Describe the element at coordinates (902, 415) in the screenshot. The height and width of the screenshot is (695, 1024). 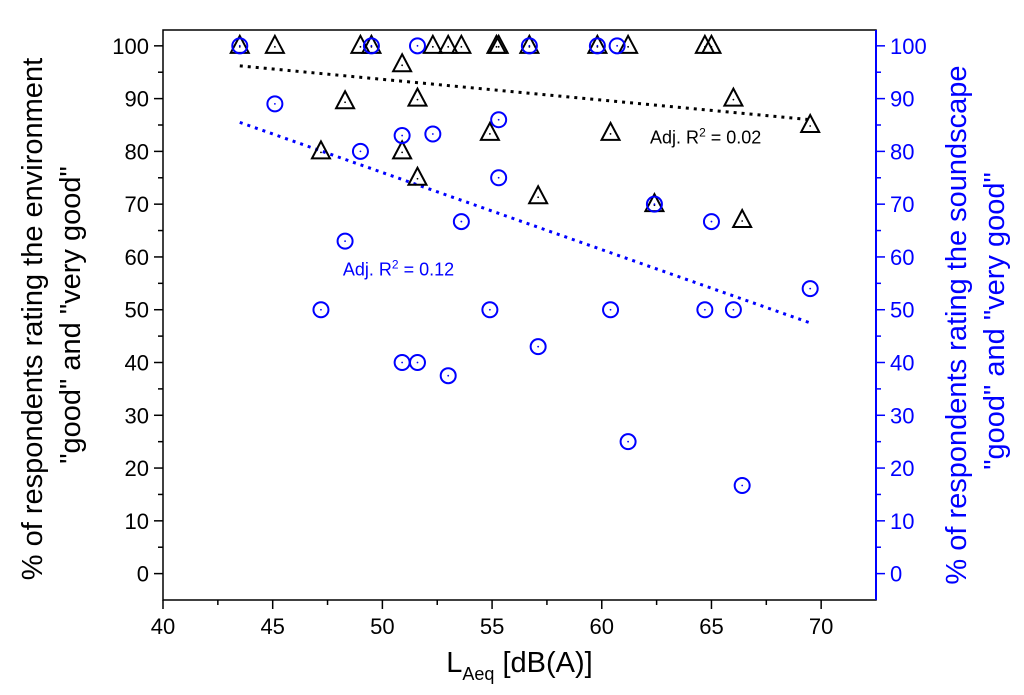
I see `right-y-tick-label: 30` at that location.